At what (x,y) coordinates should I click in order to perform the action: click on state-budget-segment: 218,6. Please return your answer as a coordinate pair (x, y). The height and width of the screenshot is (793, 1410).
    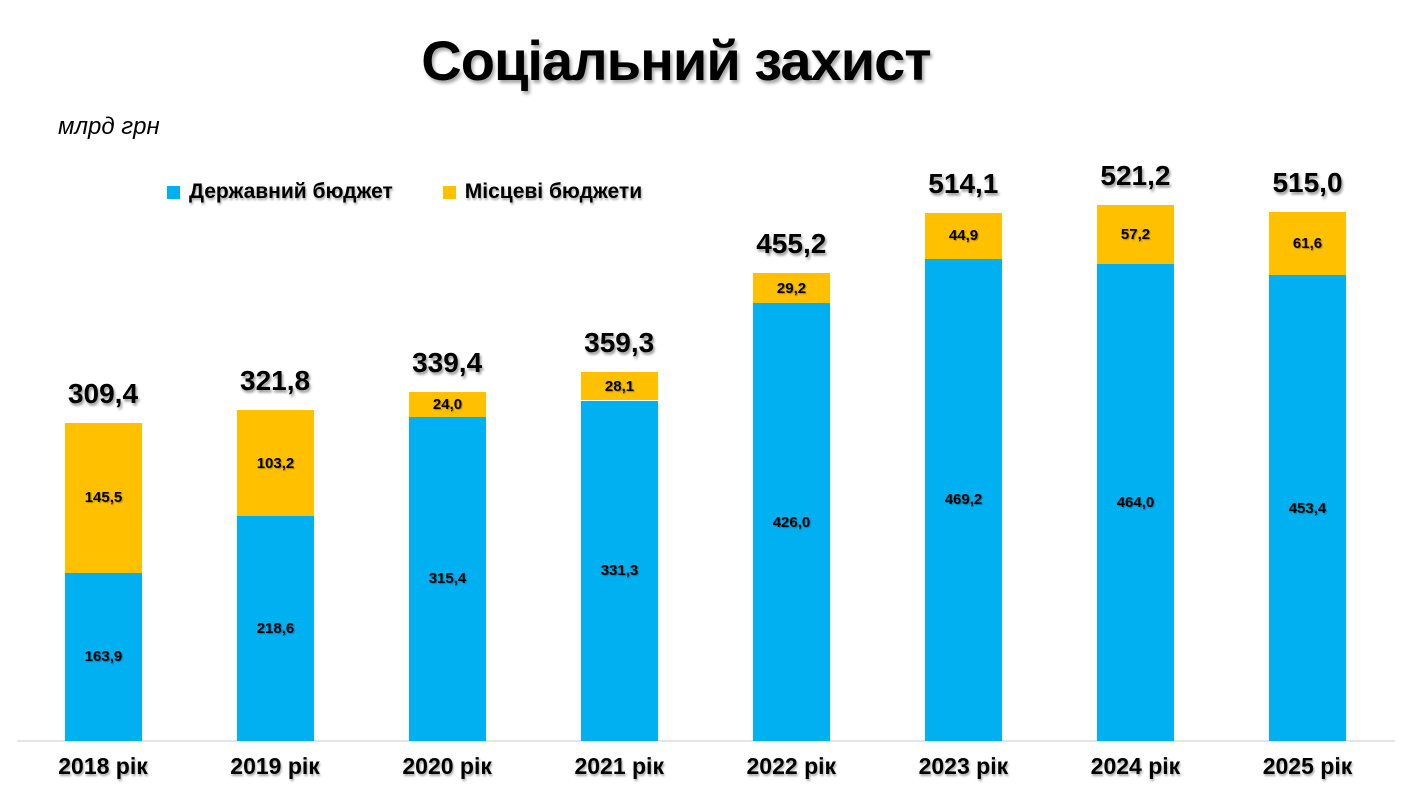
    Looking at the image, I should click on (275, 628).